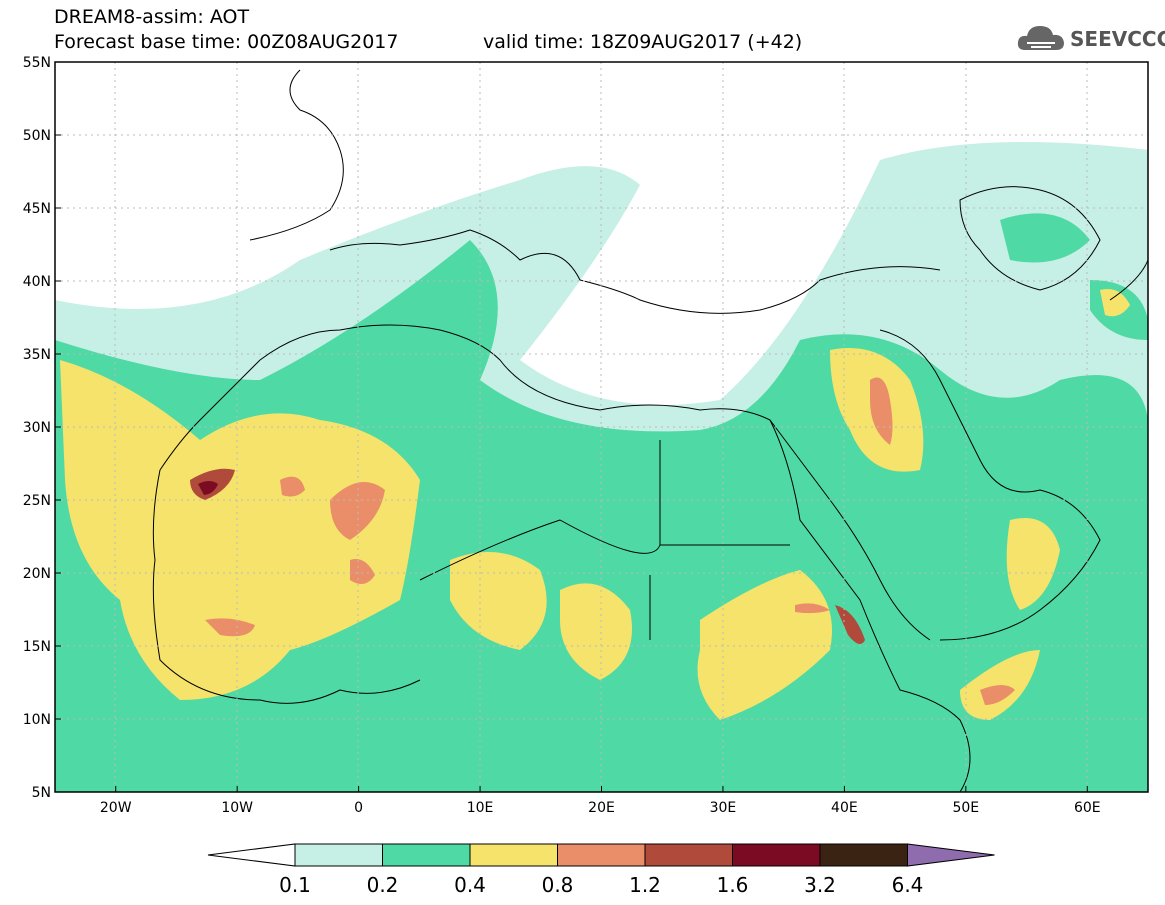 The width and height of the screenshot is (1165, 905). I want to click on colorbar-min-arrow, so click(251, 855).